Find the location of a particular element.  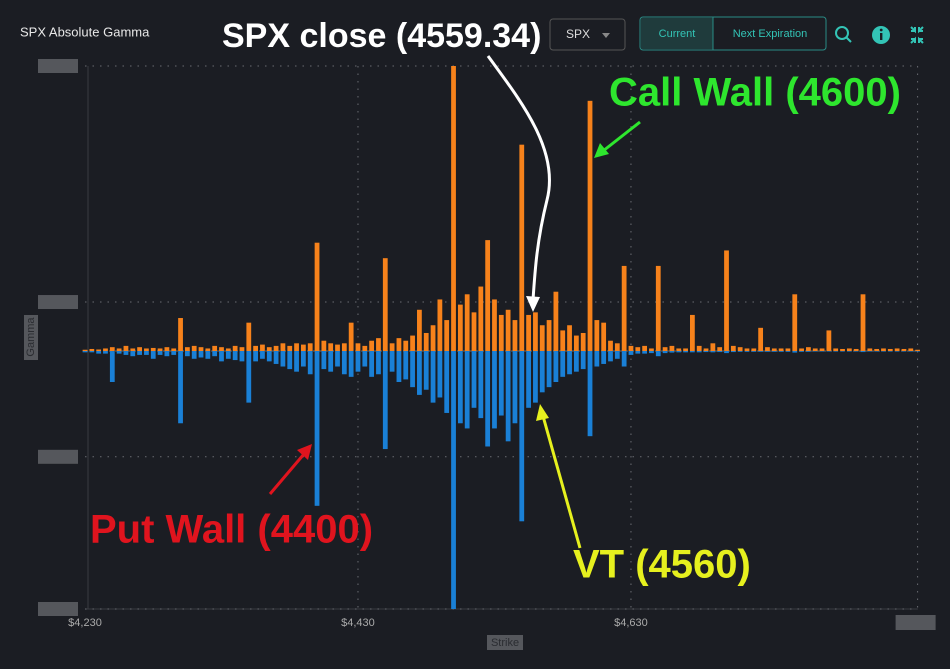

ticker-dropdown is located at coordinates (587, 34).